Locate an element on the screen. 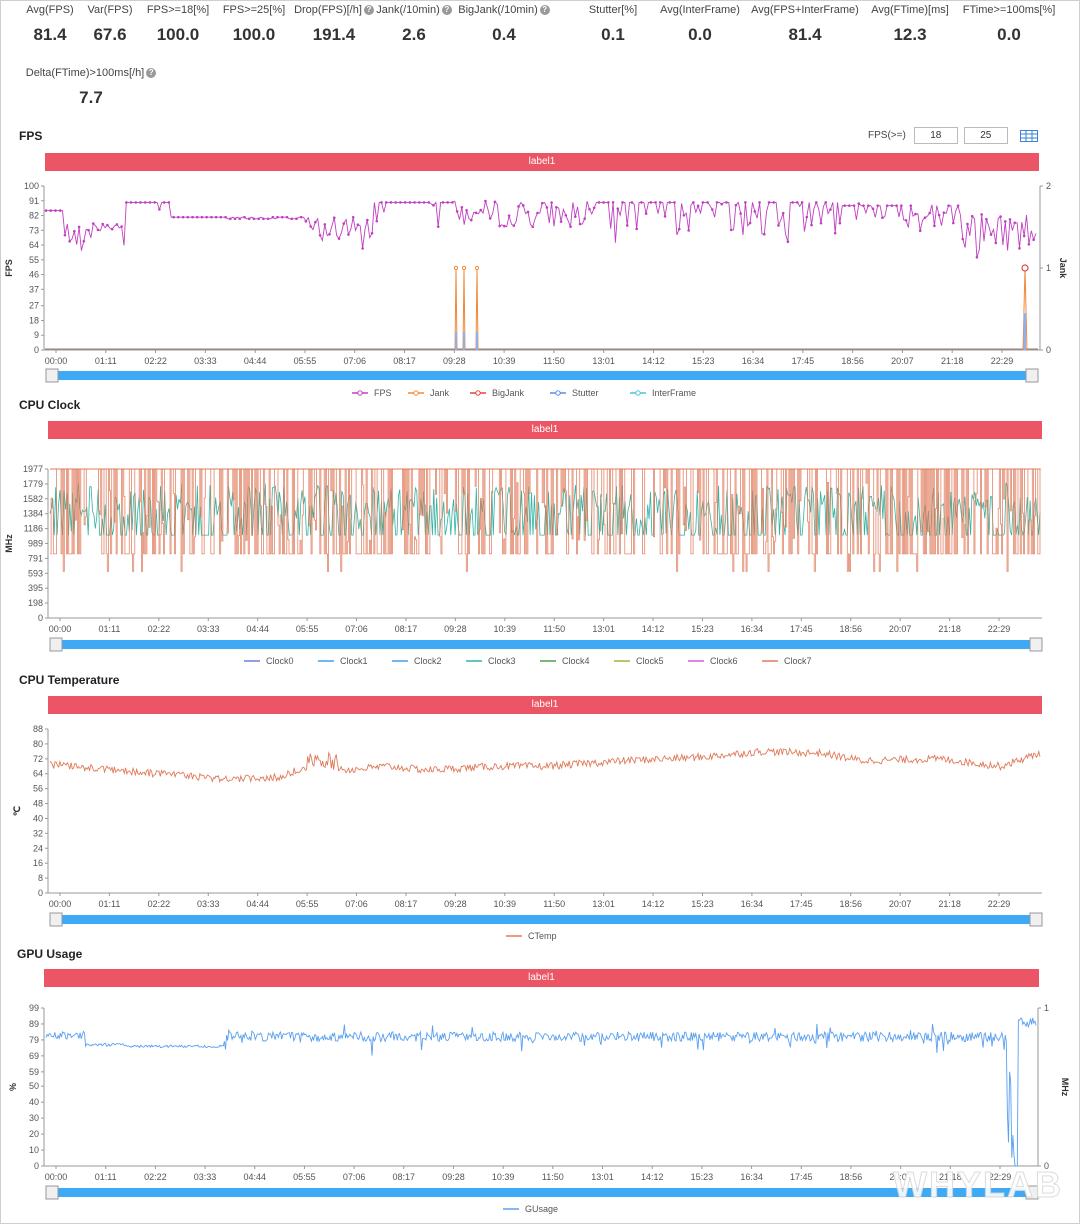  x-tick-label: 20:07 is located at coordinates (902, 361).